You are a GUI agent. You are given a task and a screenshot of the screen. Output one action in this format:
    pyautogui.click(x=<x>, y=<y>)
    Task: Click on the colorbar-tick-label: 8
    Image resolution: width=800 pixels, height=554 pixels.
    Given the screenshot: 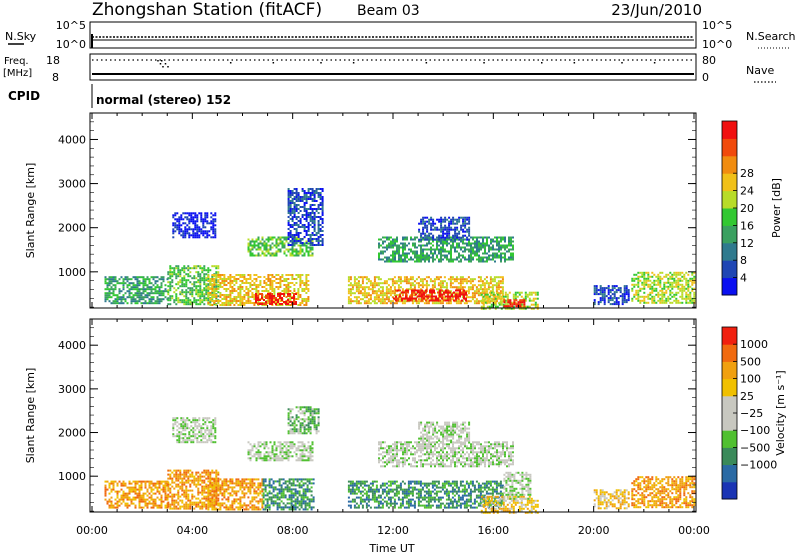 What is the action you would take?
    pyautogui.click(x=743, y=260)
    